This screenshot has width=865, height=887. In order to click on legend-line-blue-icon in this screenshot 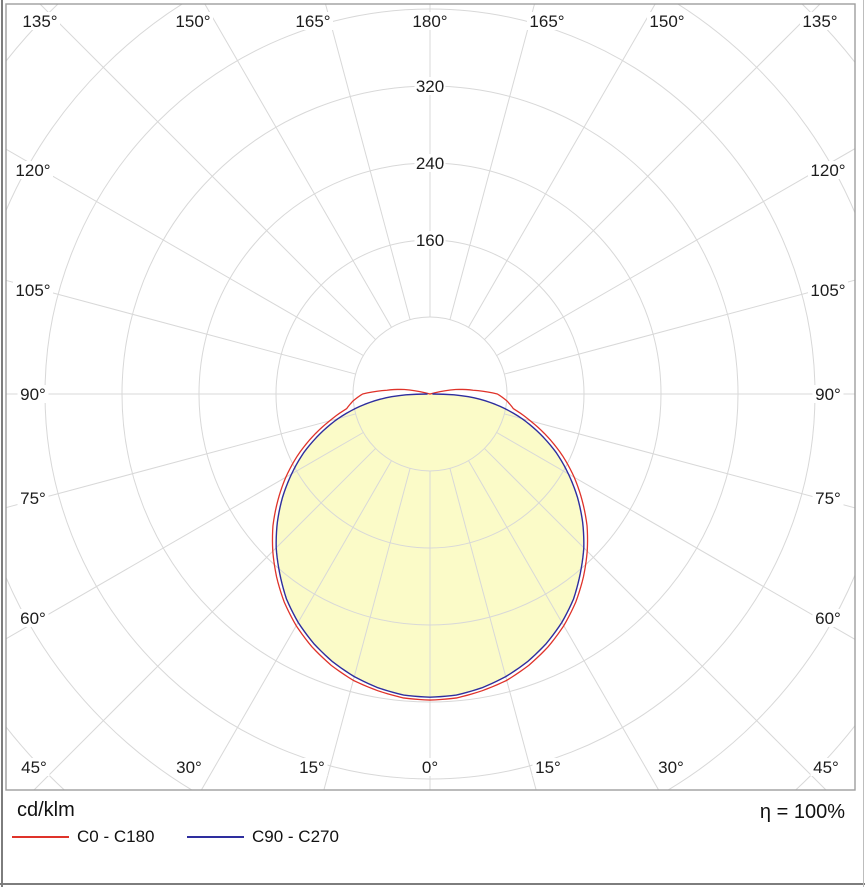, I will do `click(215, 837)`.